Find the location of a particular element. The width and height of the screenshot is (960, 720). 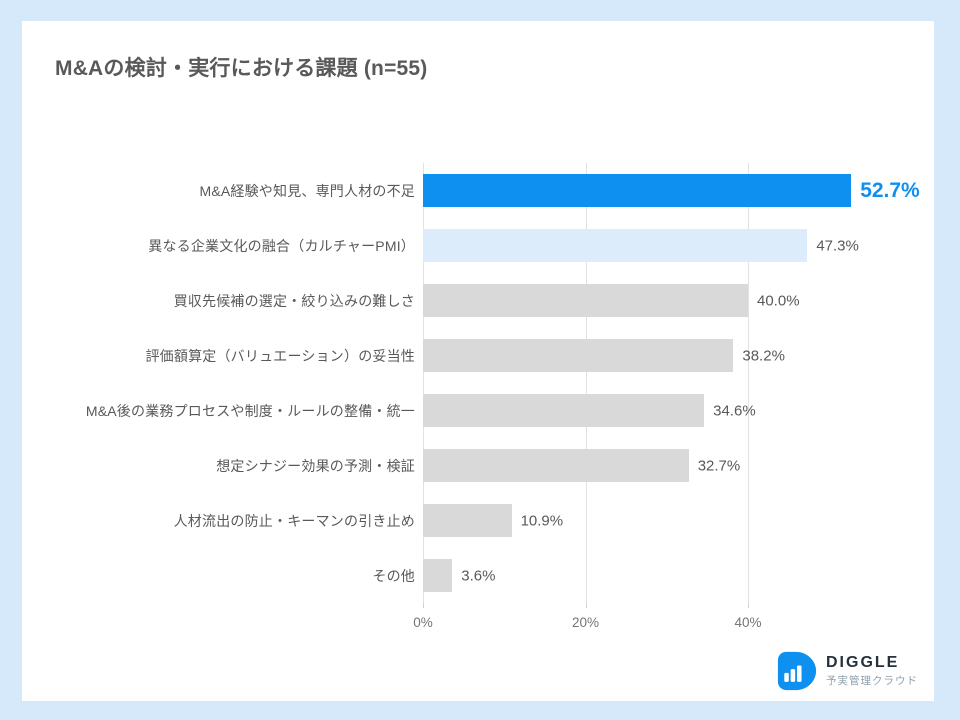

bar-value-label: 52.7% is located at coordinates (890, 190).